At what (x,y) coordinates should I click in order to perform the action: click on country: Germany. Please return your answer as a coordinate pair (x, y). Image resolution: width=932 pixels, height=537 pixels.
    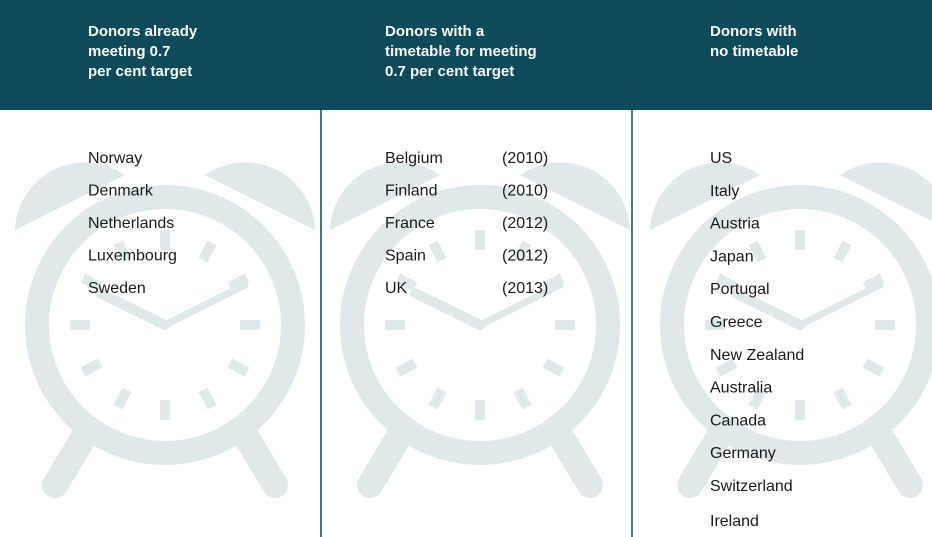
    Looking at the image, I should click on (743, 453).